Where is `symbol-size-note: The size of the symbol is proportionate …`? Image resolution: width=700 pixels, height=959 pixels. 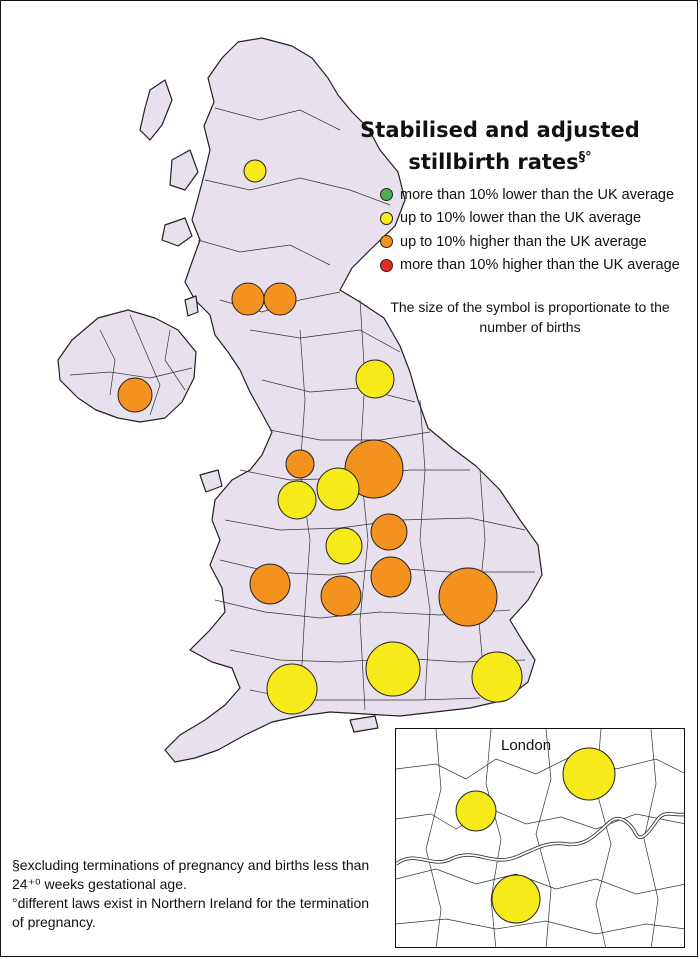
symbol-size-note: The size of the symbol is proportionate … is located at coordinates (530, 317).